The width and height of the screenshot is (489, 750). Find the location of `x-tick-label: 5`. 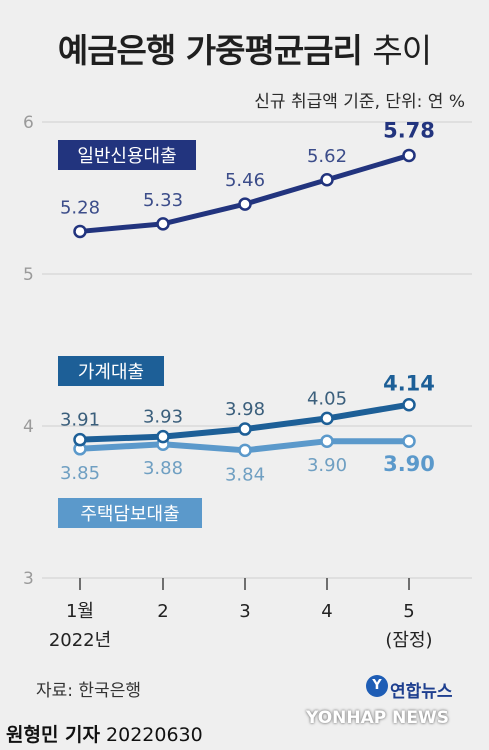

x-tick-label: 5 is located at coordinates (408, 611).